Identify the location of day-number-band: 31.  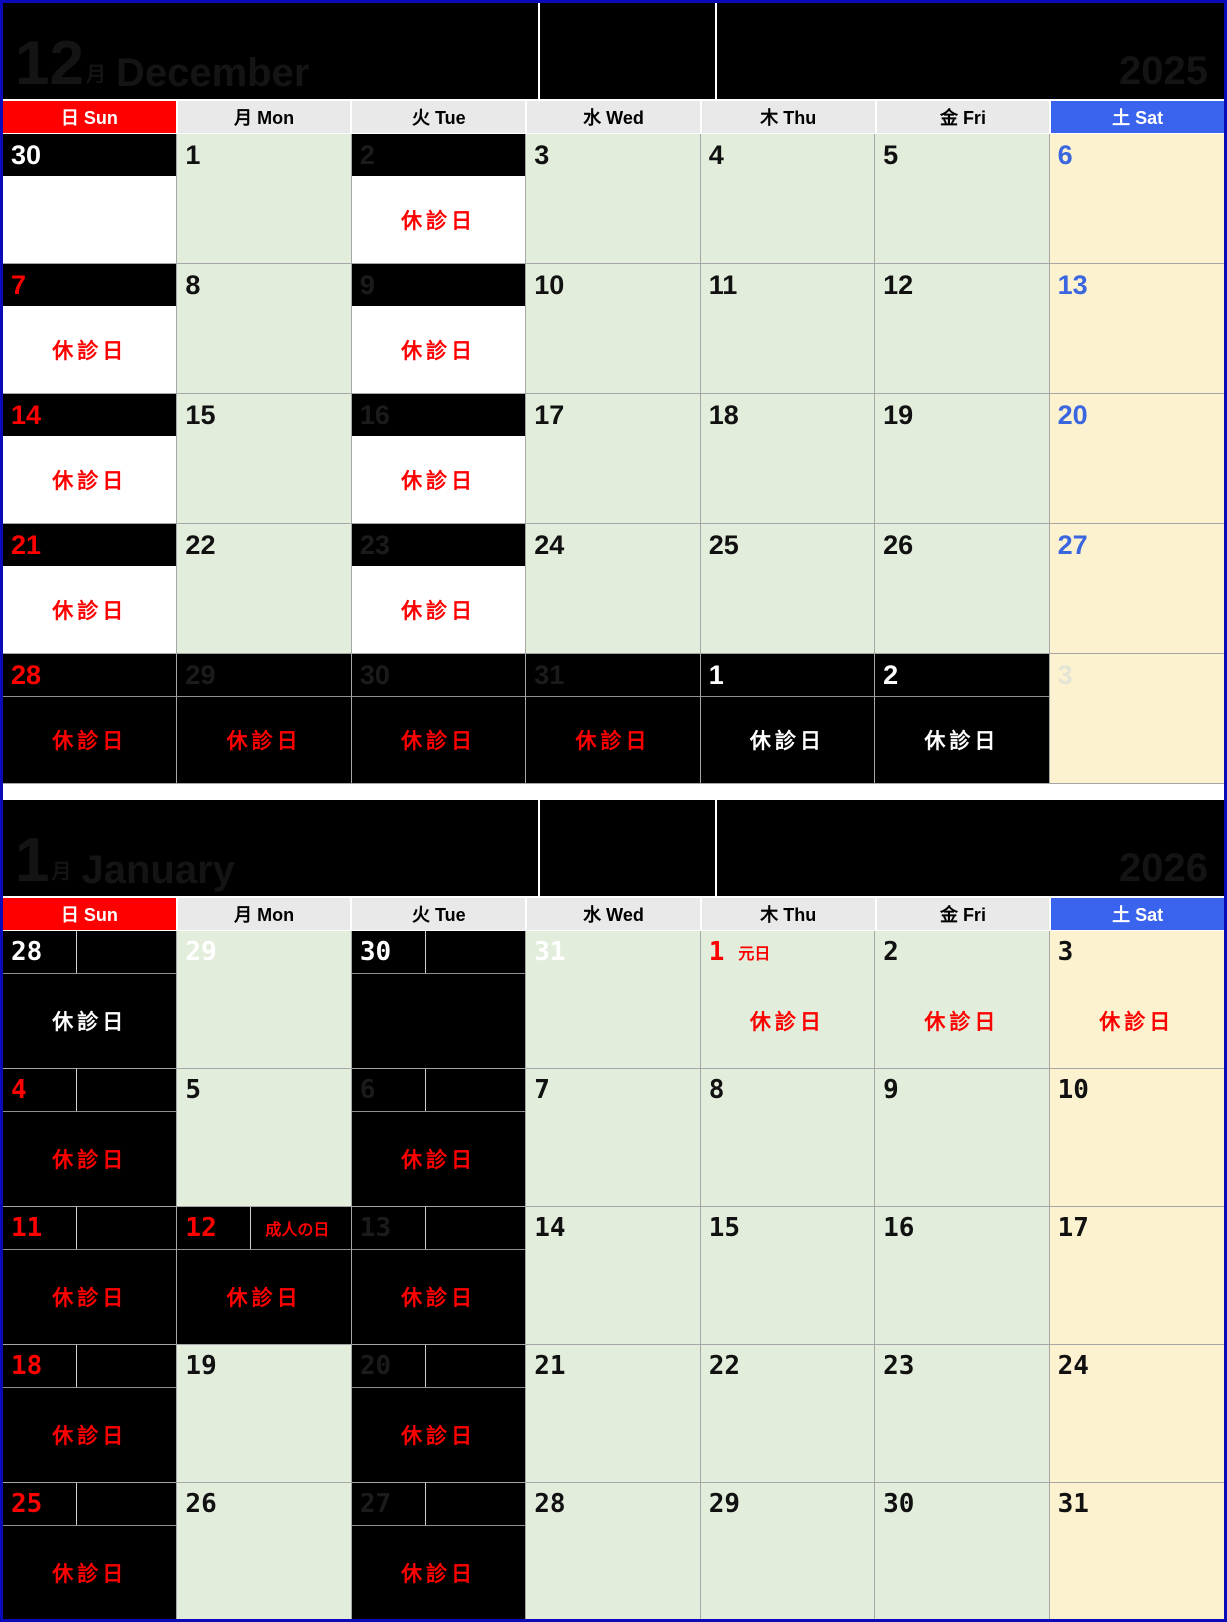
(613, 675).